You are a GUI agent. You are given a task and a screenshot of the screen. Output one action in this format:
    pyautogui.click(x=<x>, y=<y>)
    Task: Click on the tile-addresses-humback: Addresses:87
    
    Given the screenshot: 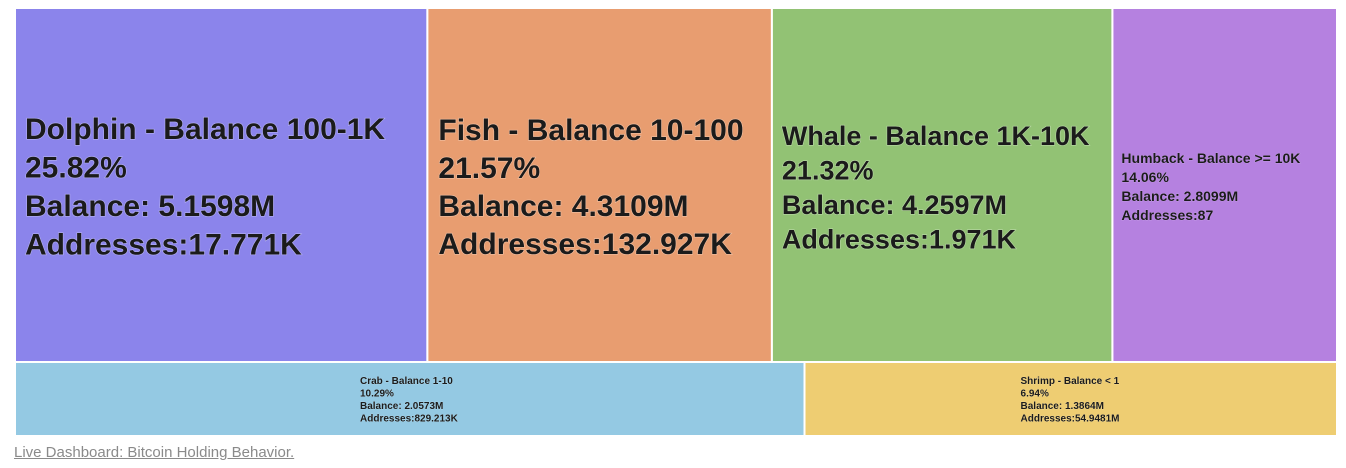 What is the action you would take?
    pyautogui.click(x=1167, y=215)
    